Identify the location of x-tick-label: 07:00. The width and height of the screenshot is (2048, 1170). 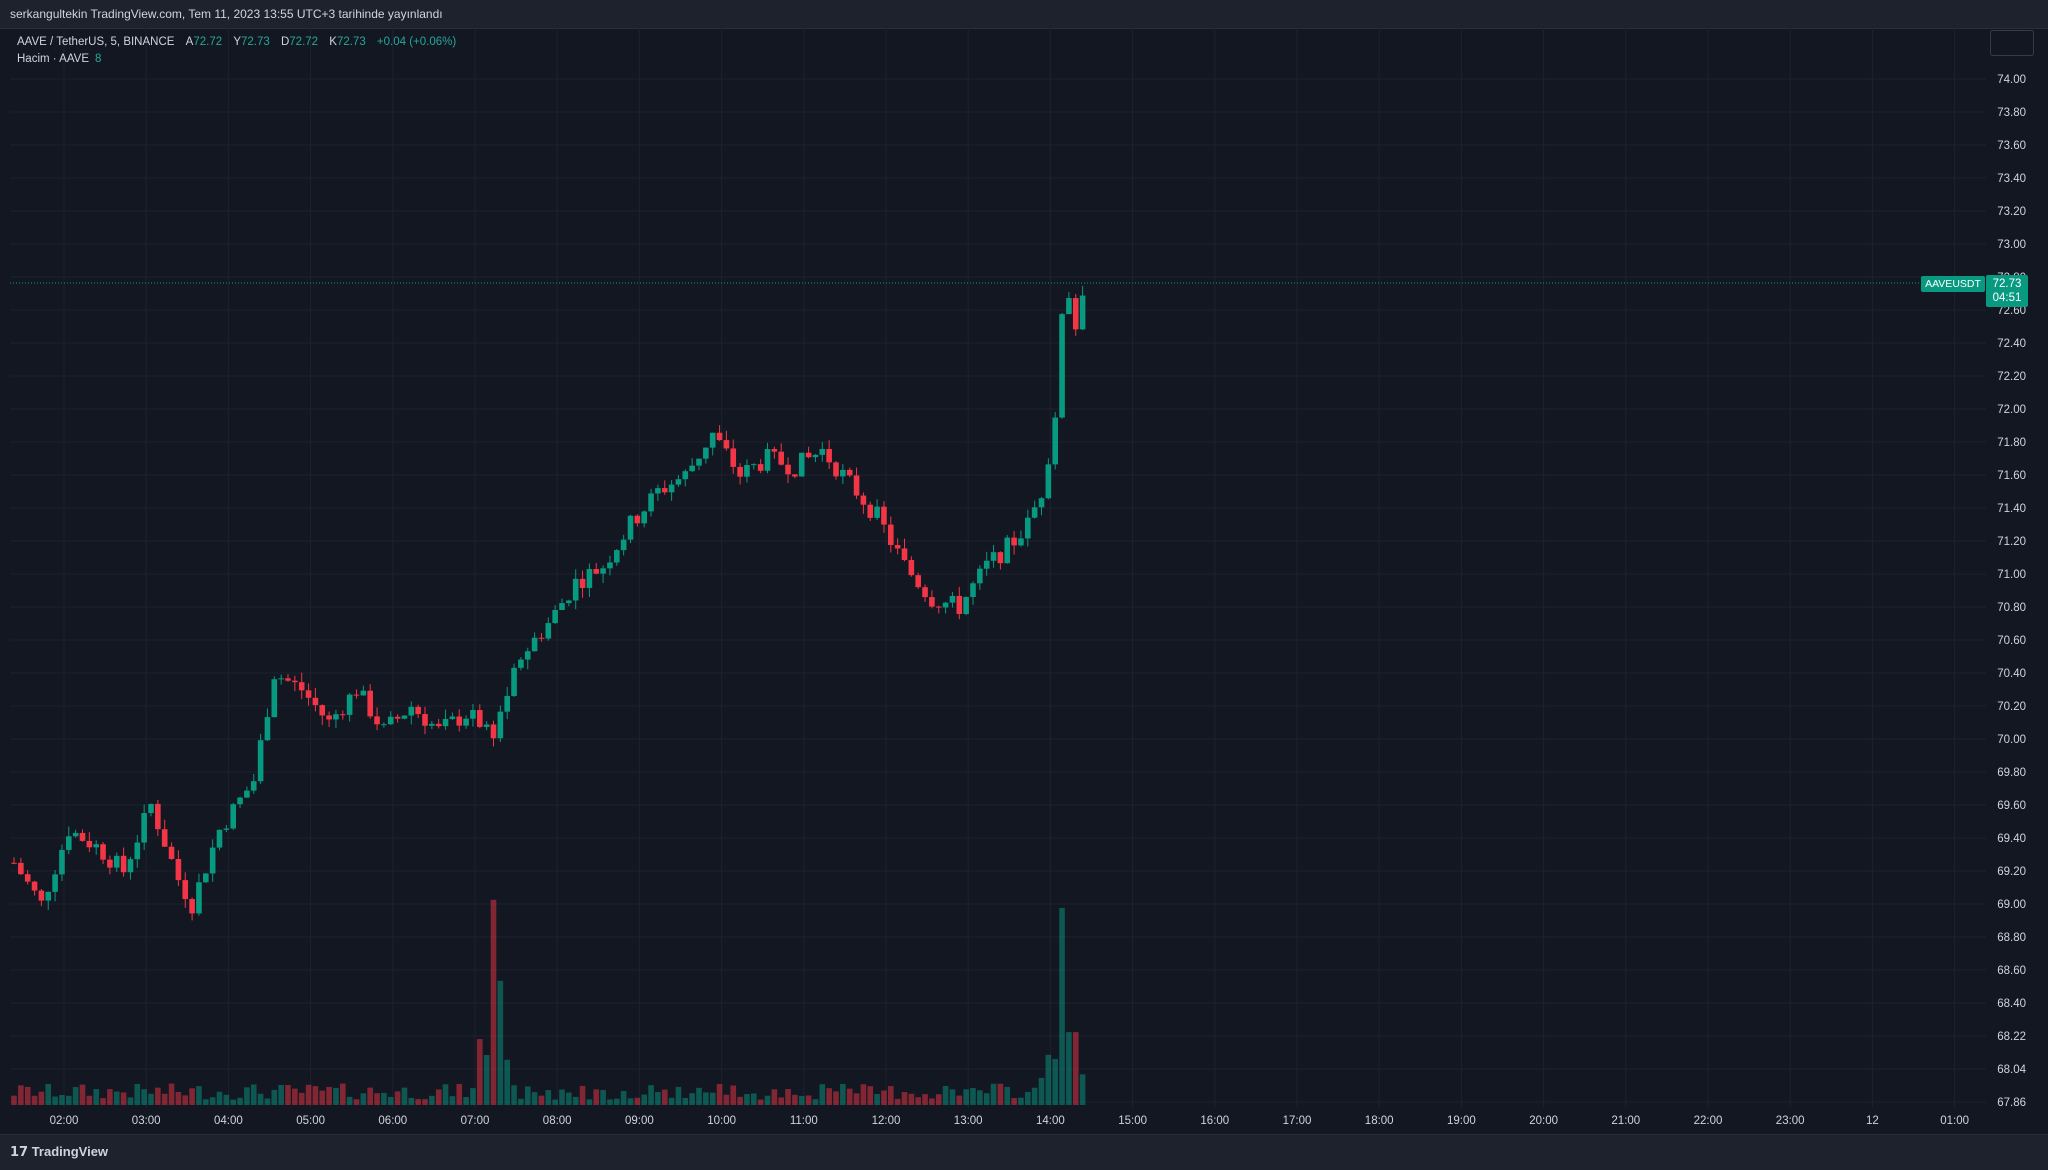
(475, 1121).